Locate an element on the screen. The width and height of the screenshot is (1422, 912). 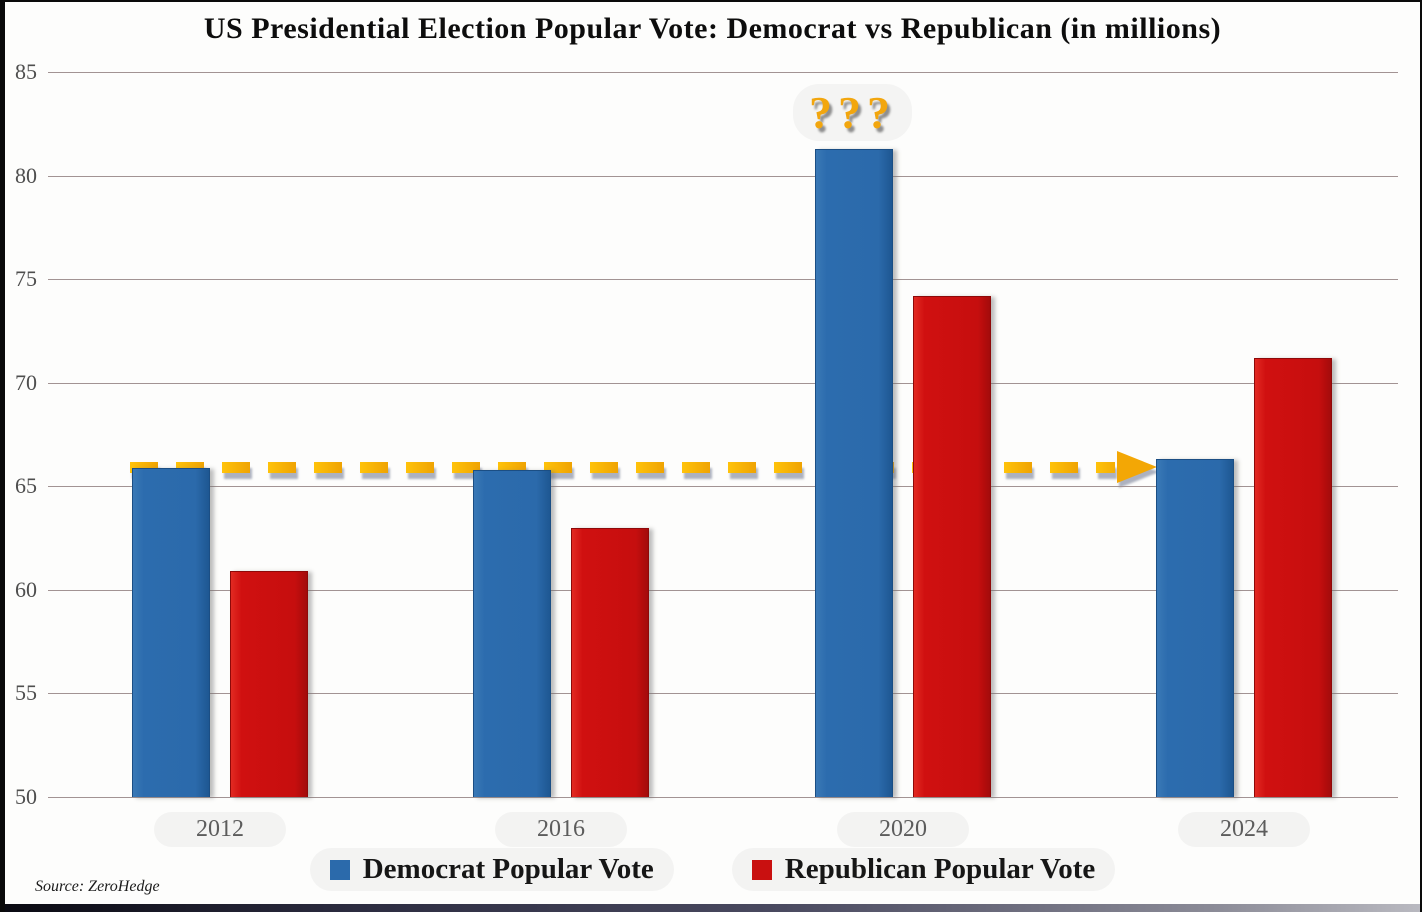
x-axis-label-2016: 2016 is located at coordinates (561, 829).